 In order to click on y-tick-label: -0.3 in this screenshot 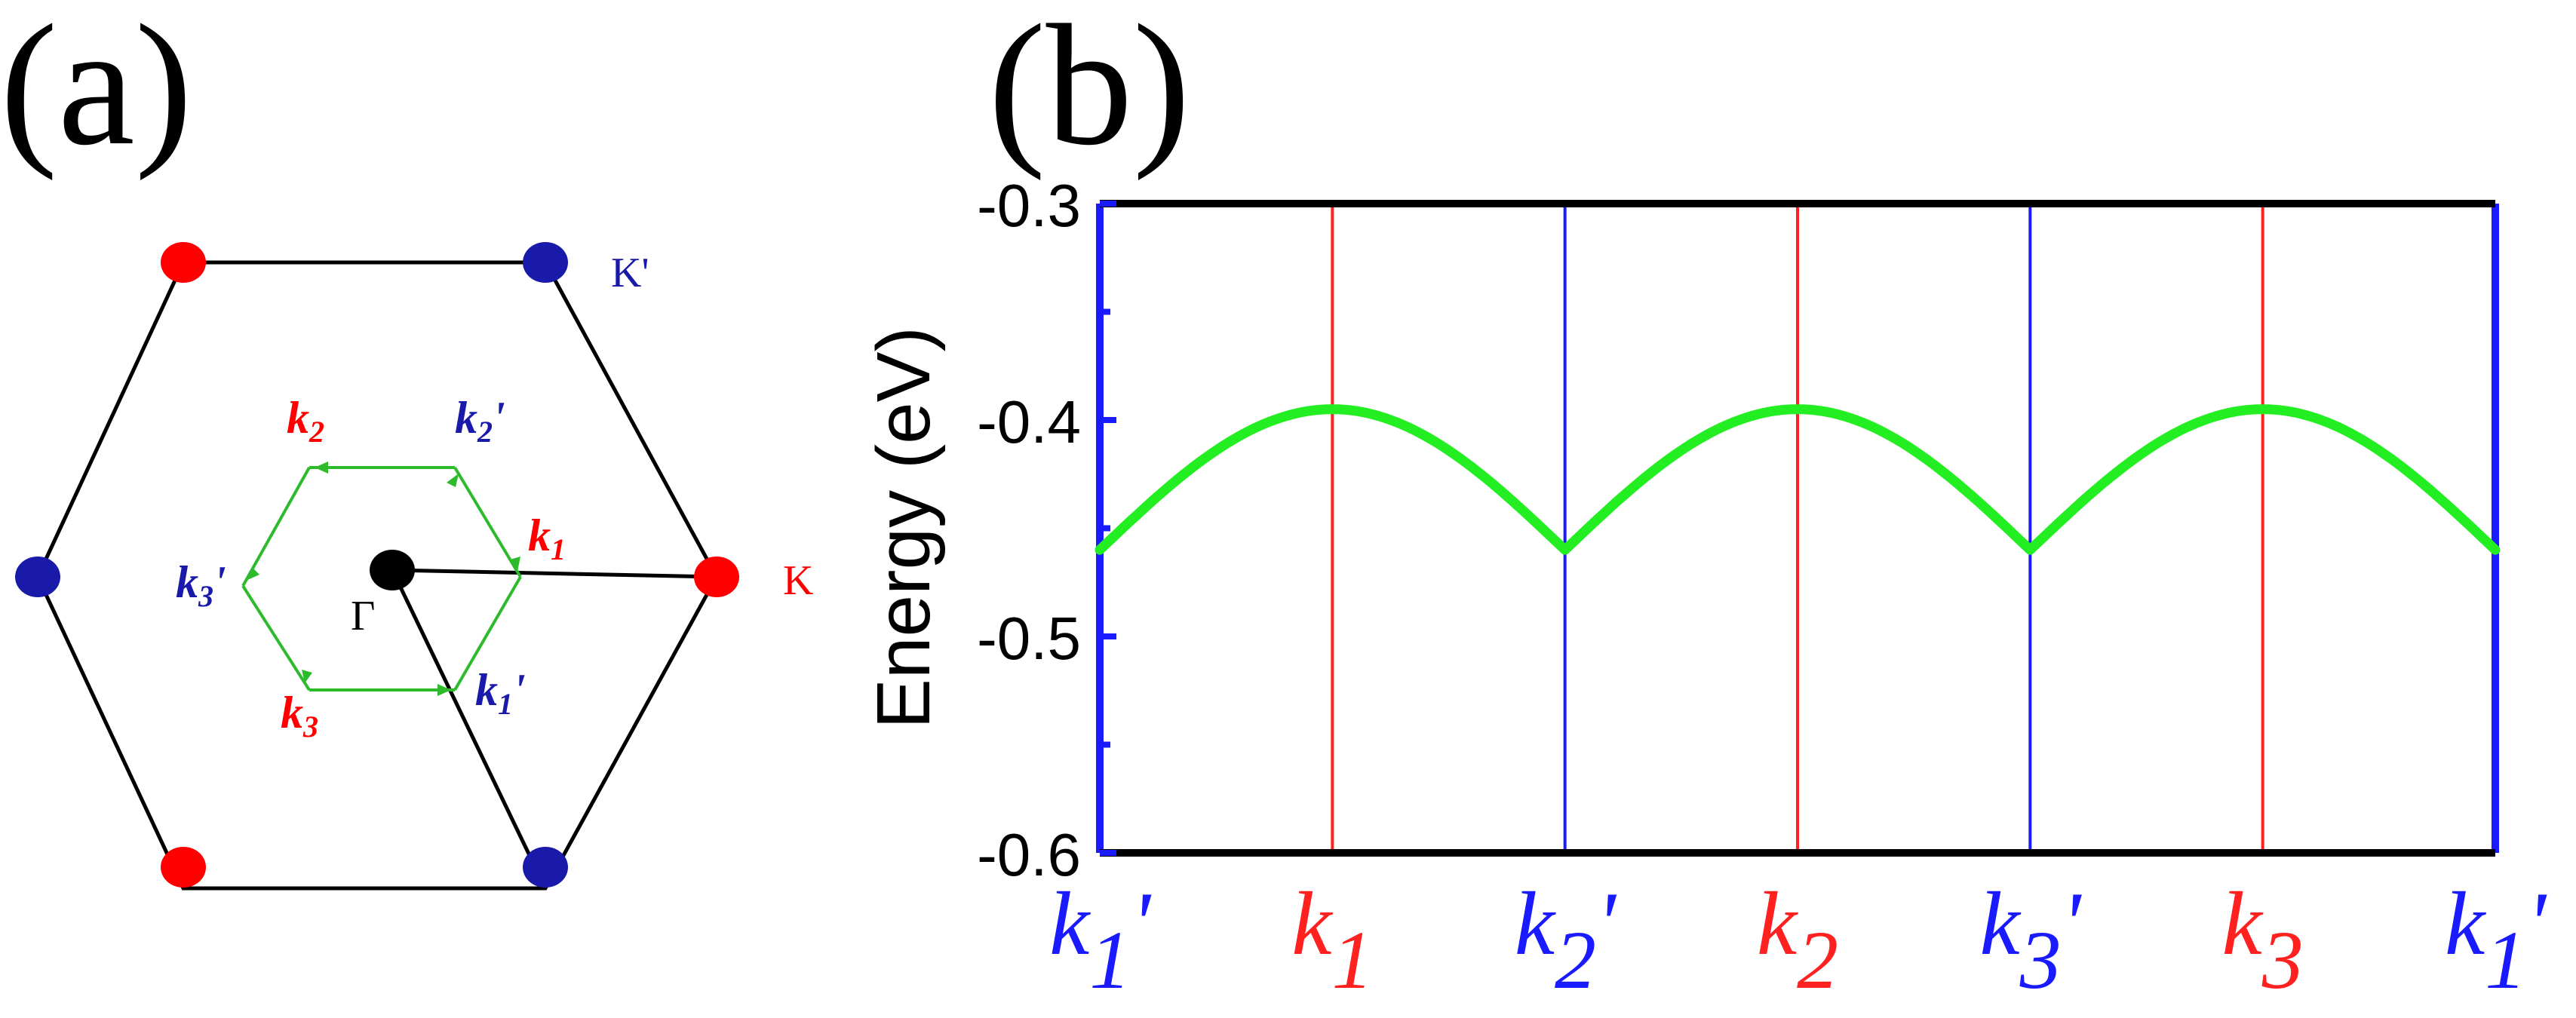, I will do `click(1029, 205)`.